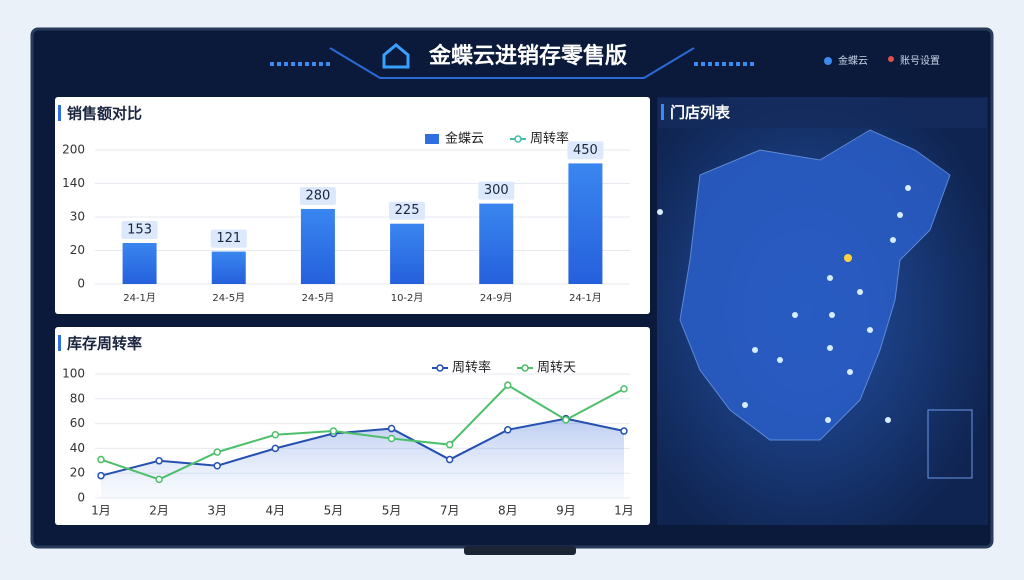  Describe the element at coordinates (77, 423) in the screenshot. I see `y-tick-label: 60` at that location.